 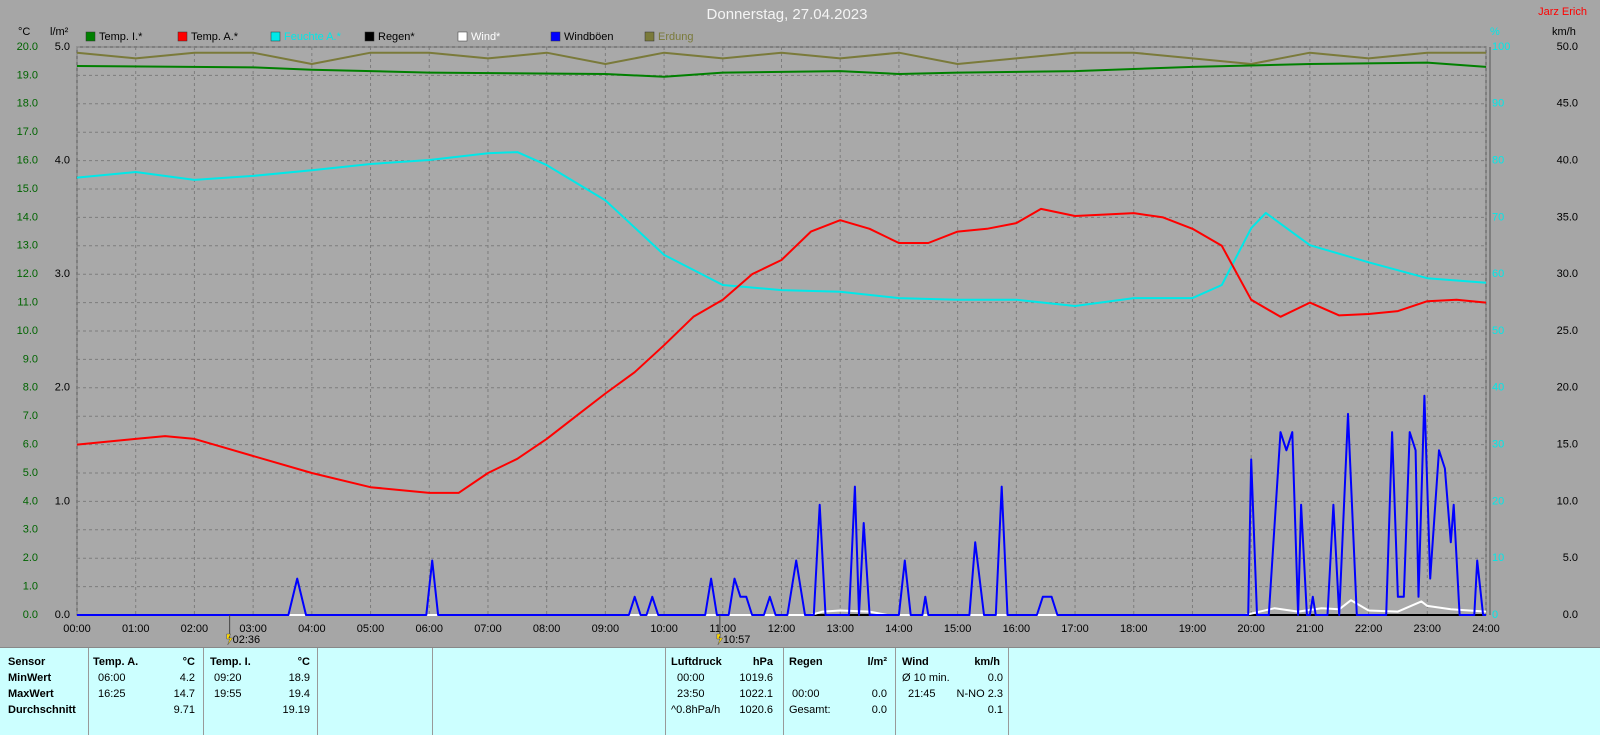 What do you see at coordinates (1310, 629) in the screenshot?
I see `x-tick-label: 21:00` at bounding box center [1310, 629].